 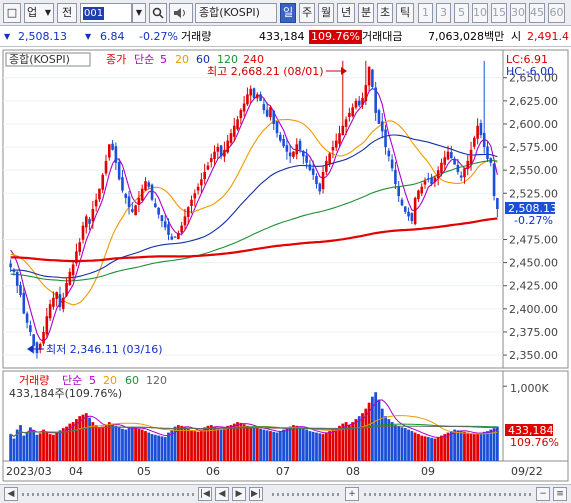 What do you see at coordinates (12, 13) in the screenshot?
I see `window-box-button: □` at bounding box center [12, 13].